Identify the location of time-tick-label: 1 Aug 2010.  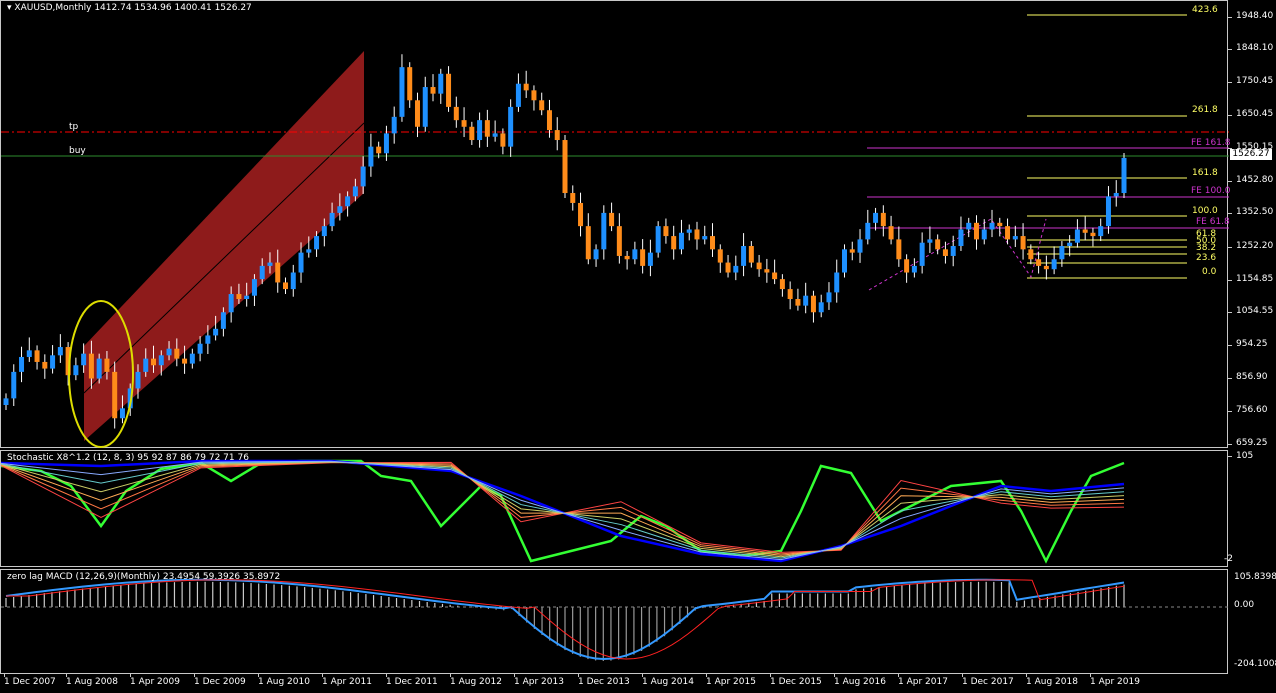
(284, 682).